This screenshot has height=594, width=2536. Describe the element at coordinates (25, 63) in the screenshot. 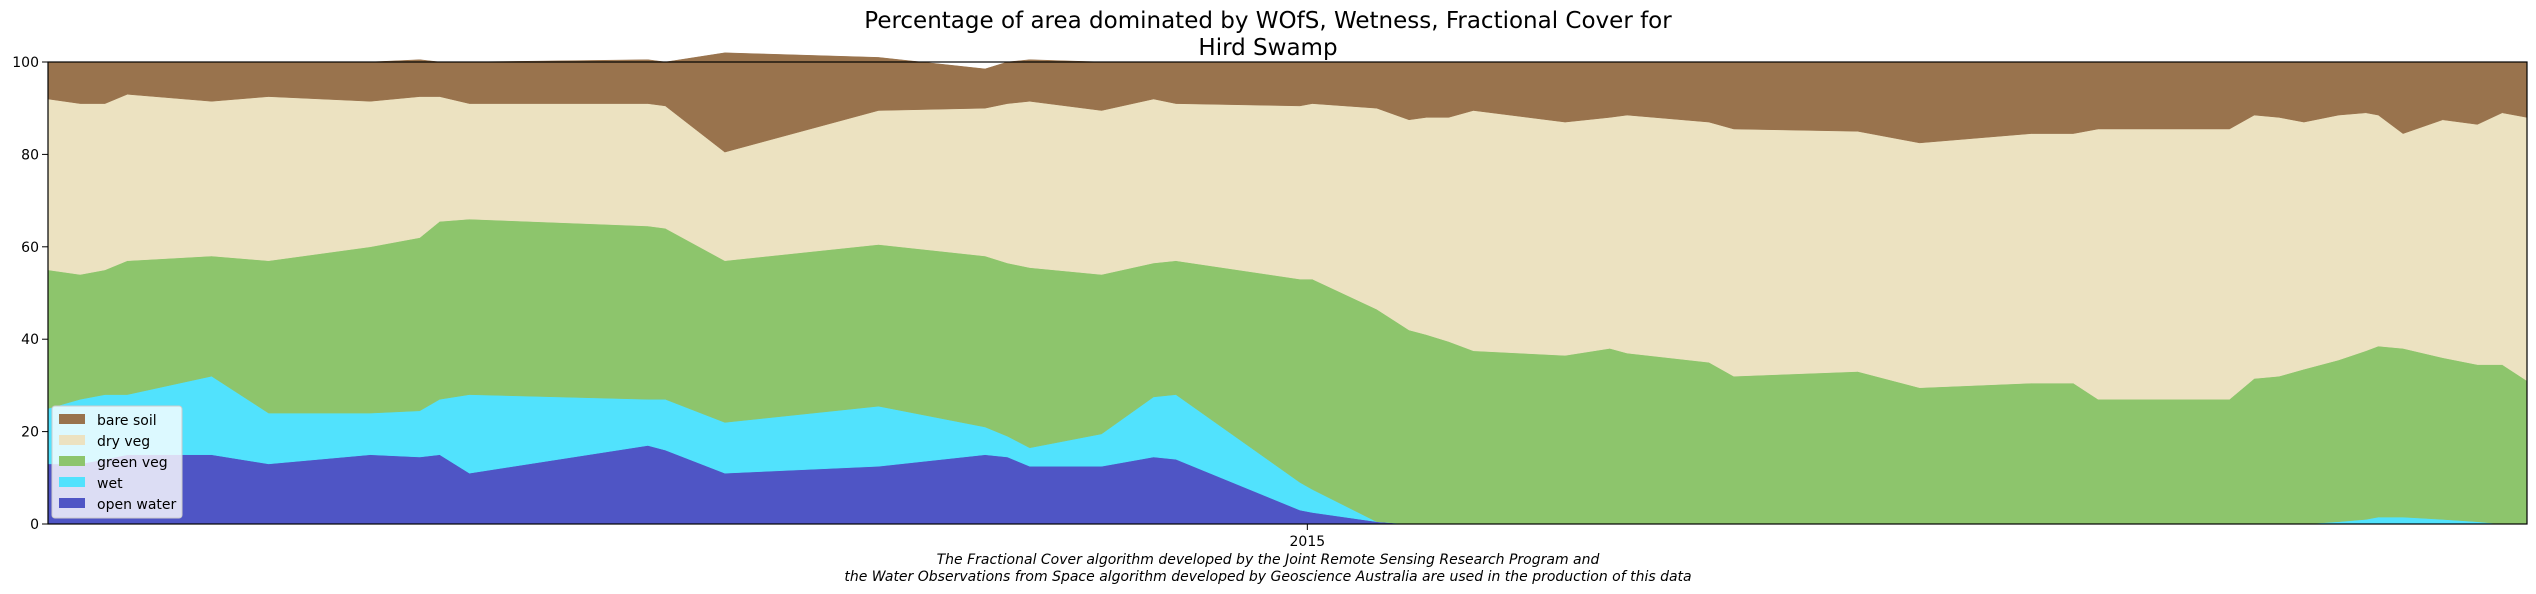

I see `y-tick-label: 100` at that location.